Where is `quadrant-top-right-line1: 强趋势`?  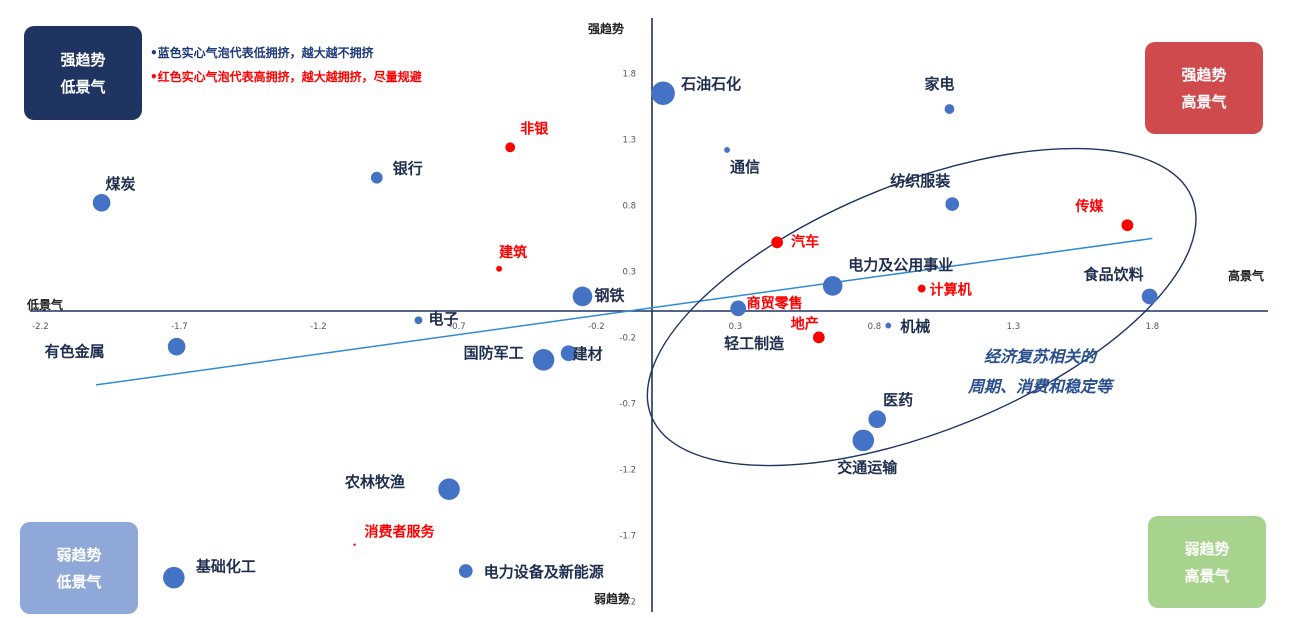
quadrant-top-right-line1: 强趋势 is located at coordinates (1203, 75).